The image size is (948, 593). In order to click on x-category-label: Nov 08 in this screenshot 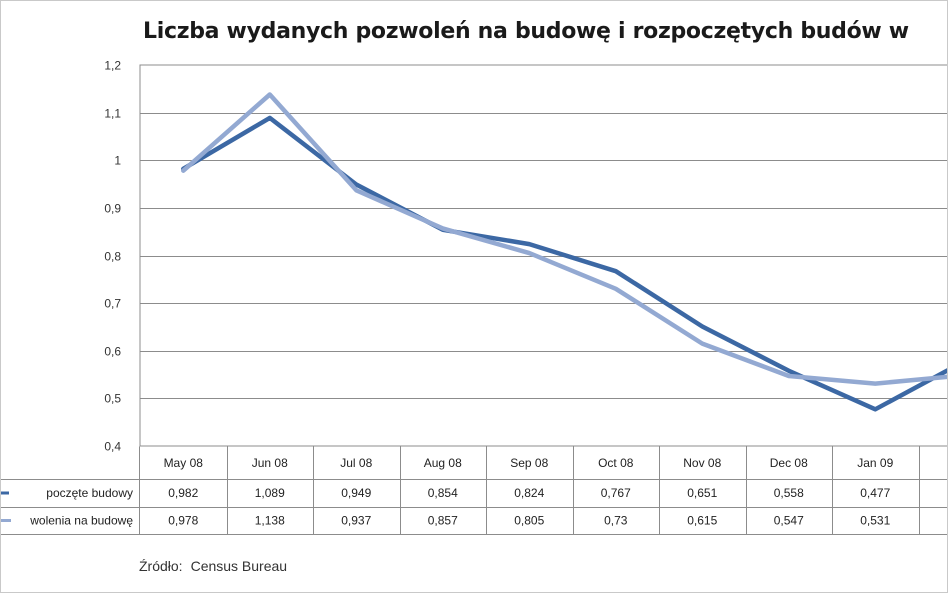, I will do `click(702, 463)`.